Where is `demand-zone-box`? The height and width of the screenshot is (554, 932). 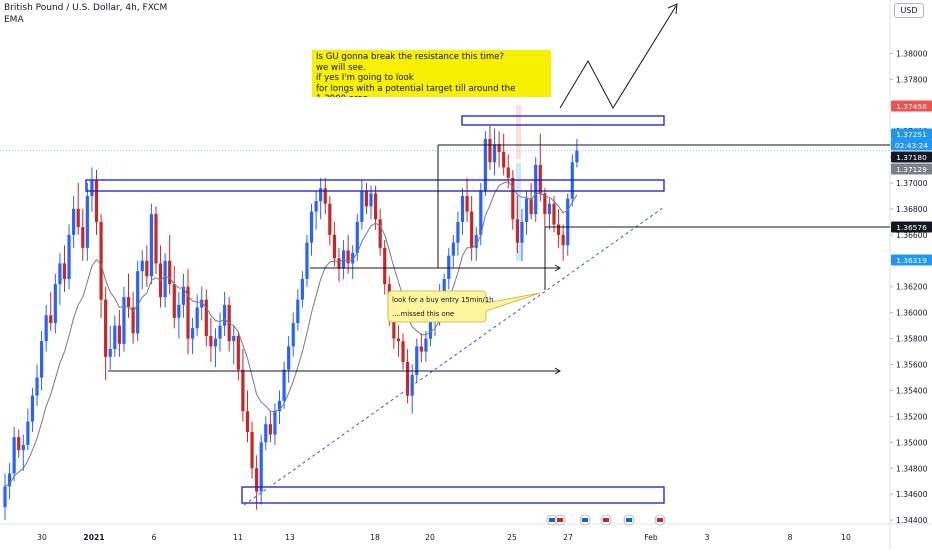
demand-zone-box is located at coordinates (453, 495).